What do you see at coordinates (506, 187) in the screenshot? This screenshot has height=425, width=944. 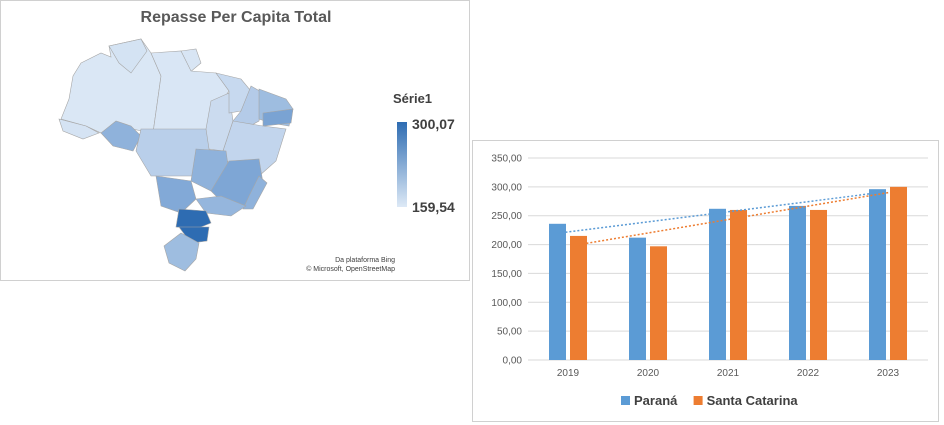 I see `y-tick-label: 300,00` at bounding box center [506, 187].